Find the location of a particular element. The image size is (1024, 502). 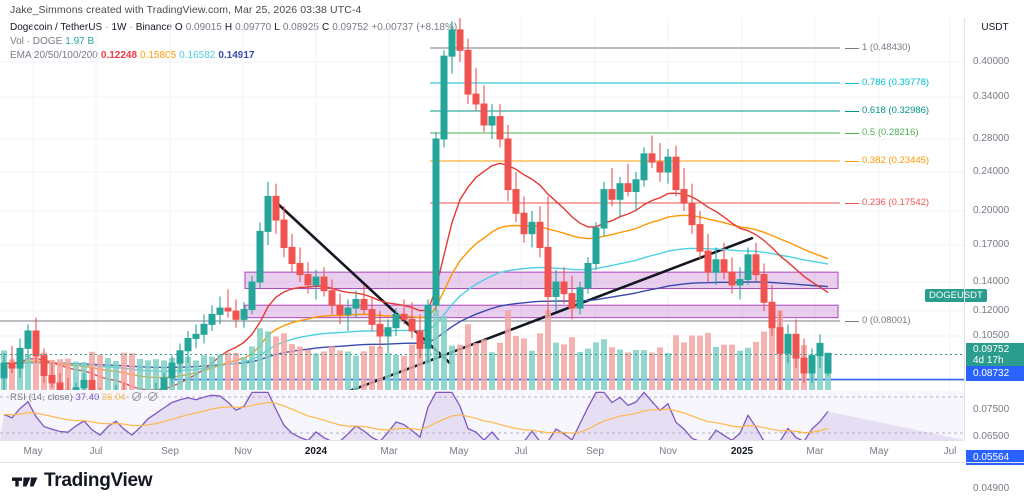

footer-divider is located at coordinates (512, 462).